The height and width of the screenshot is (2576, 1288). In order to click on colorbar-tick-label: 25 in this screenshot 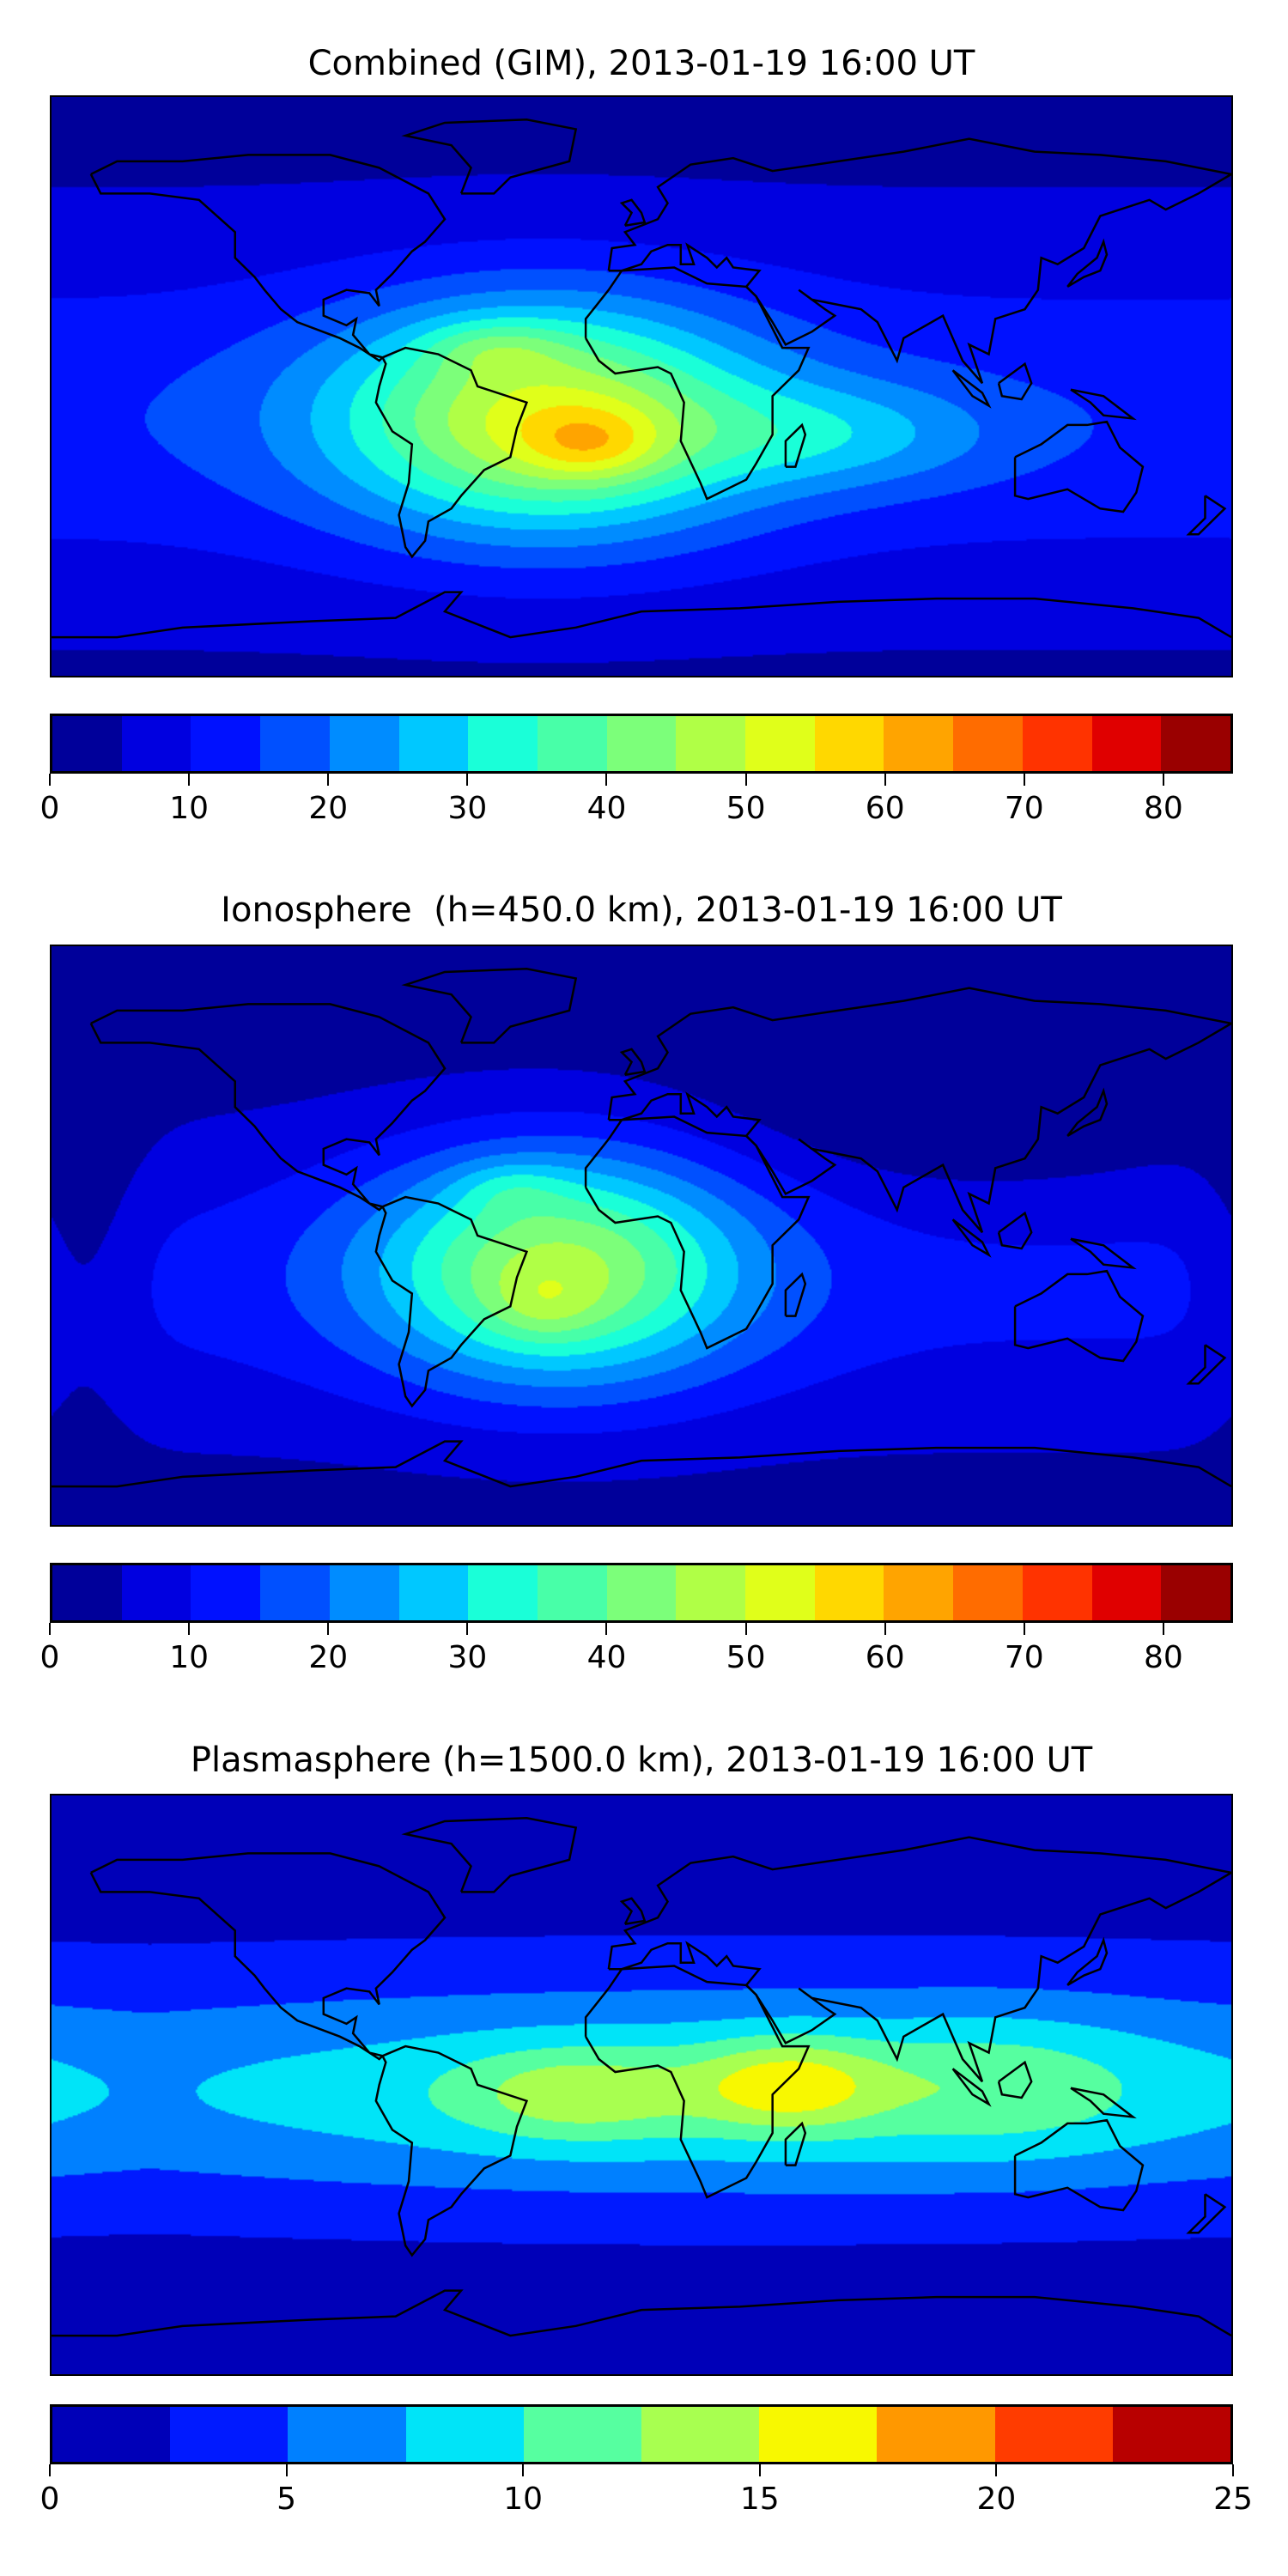, I will do `click(1233, 2500)`.